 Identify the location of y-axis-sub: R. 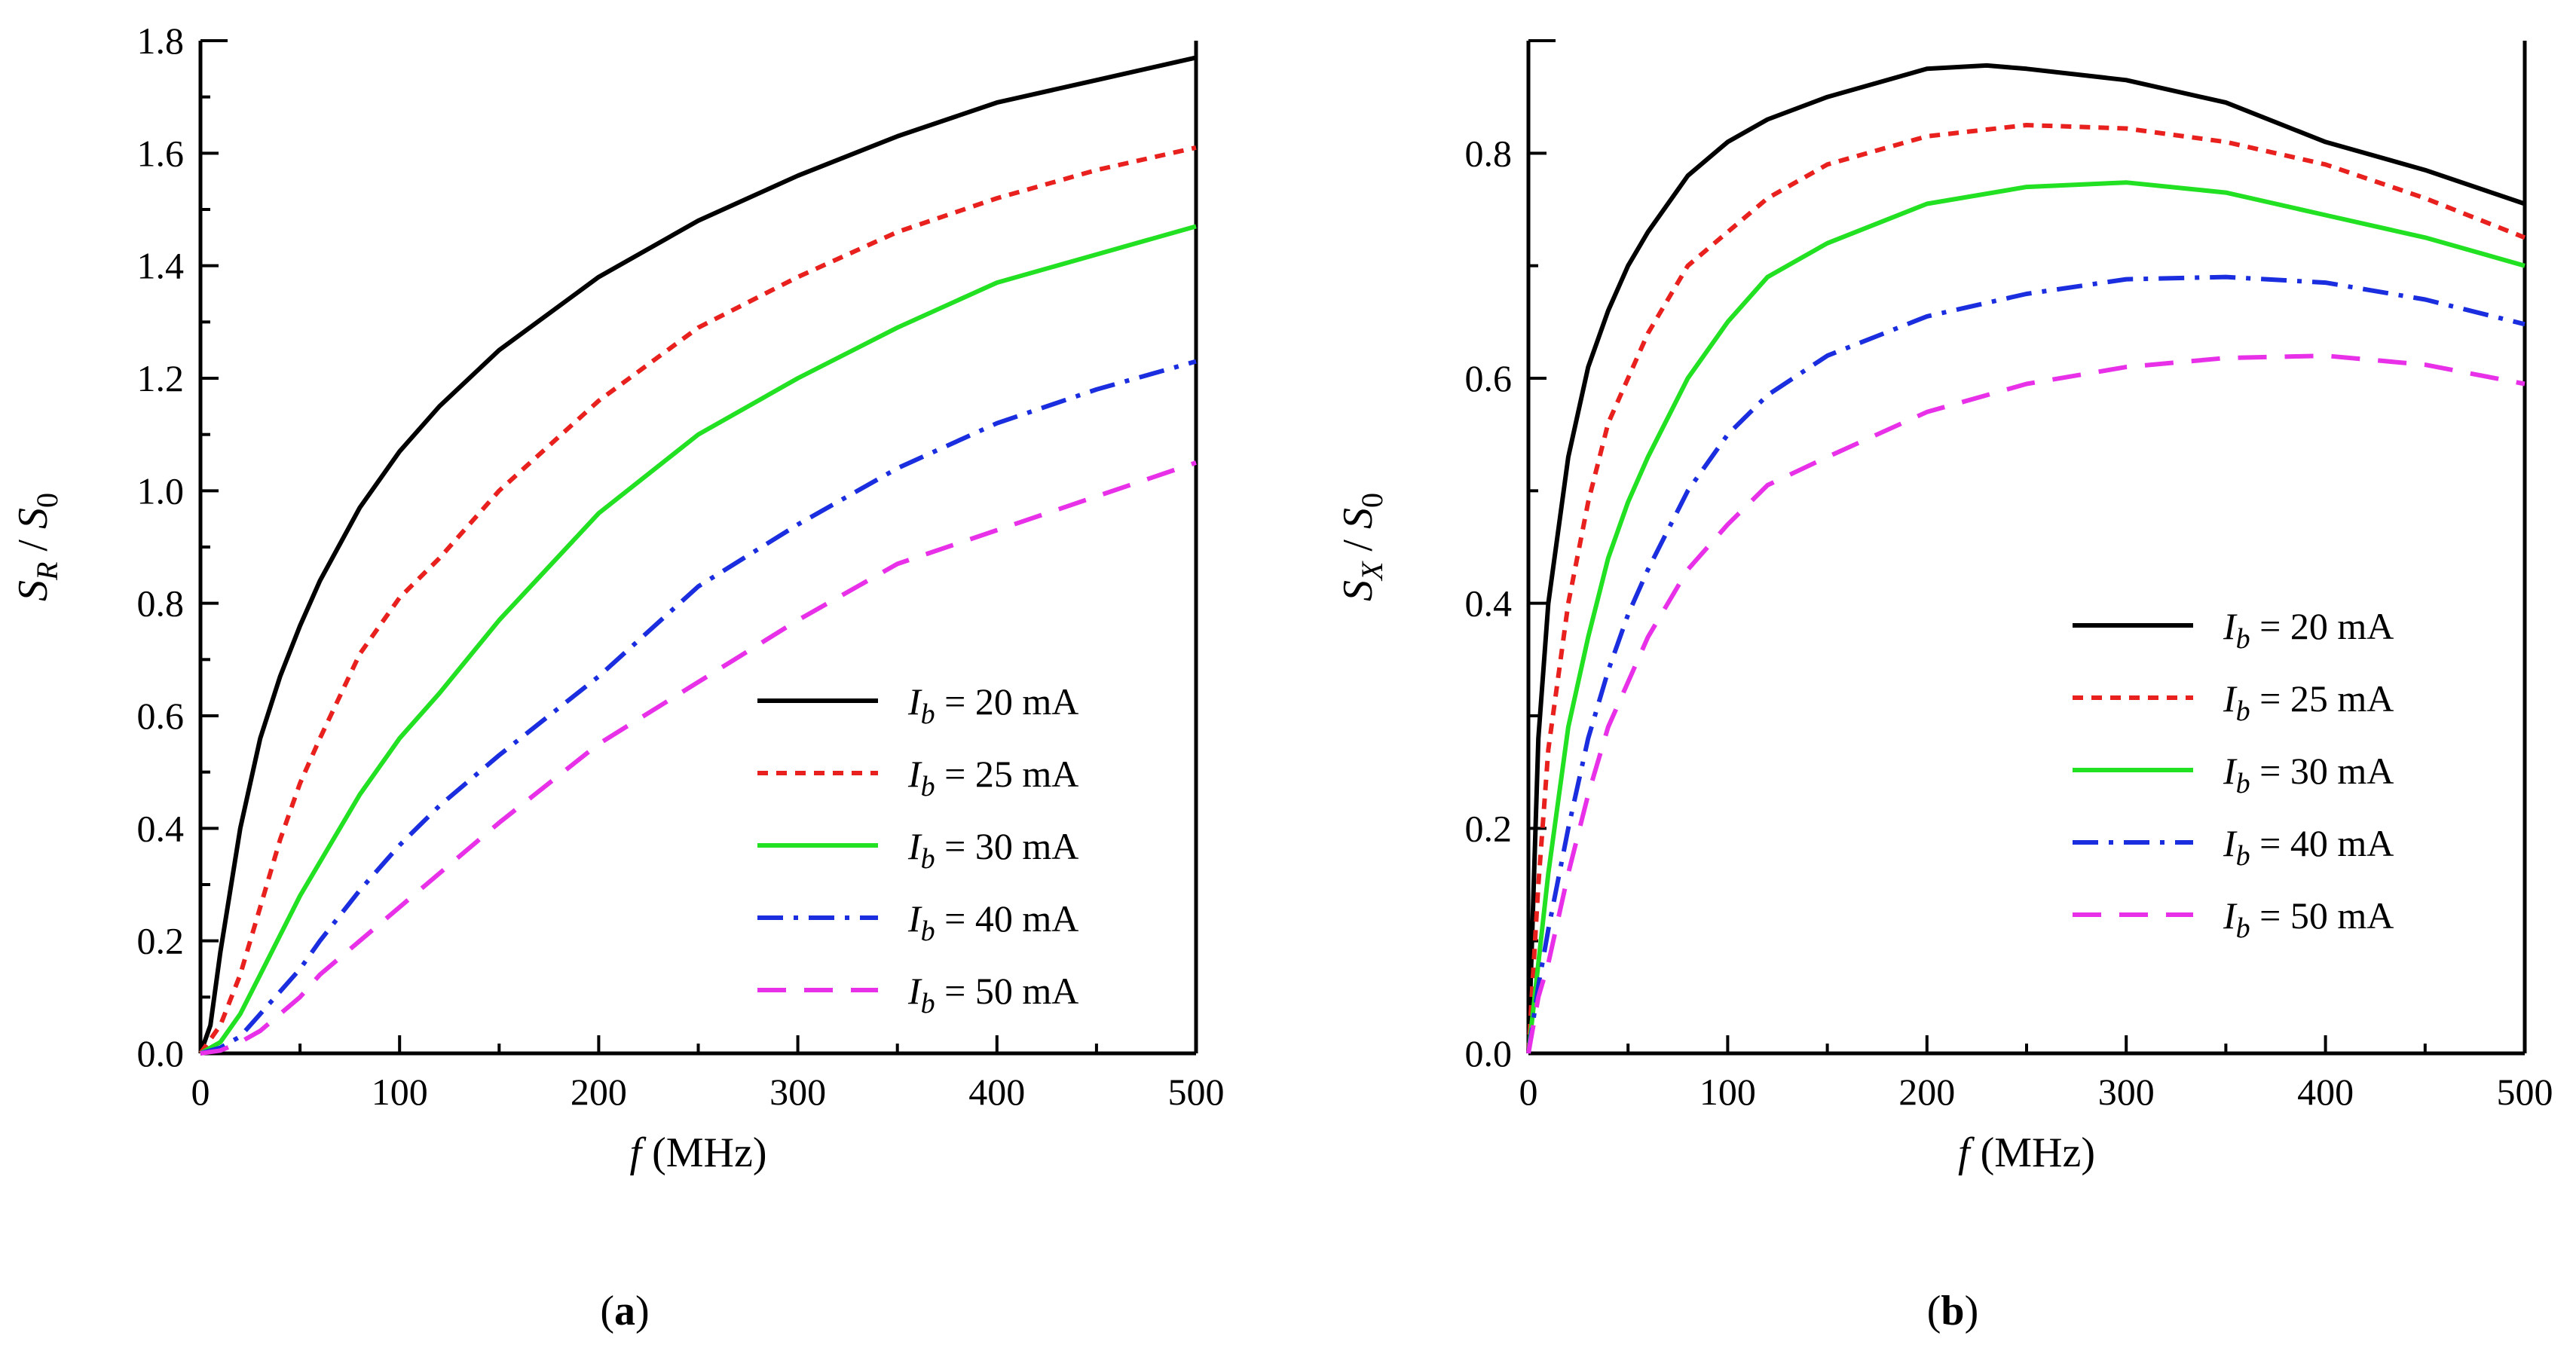
(47, 571).